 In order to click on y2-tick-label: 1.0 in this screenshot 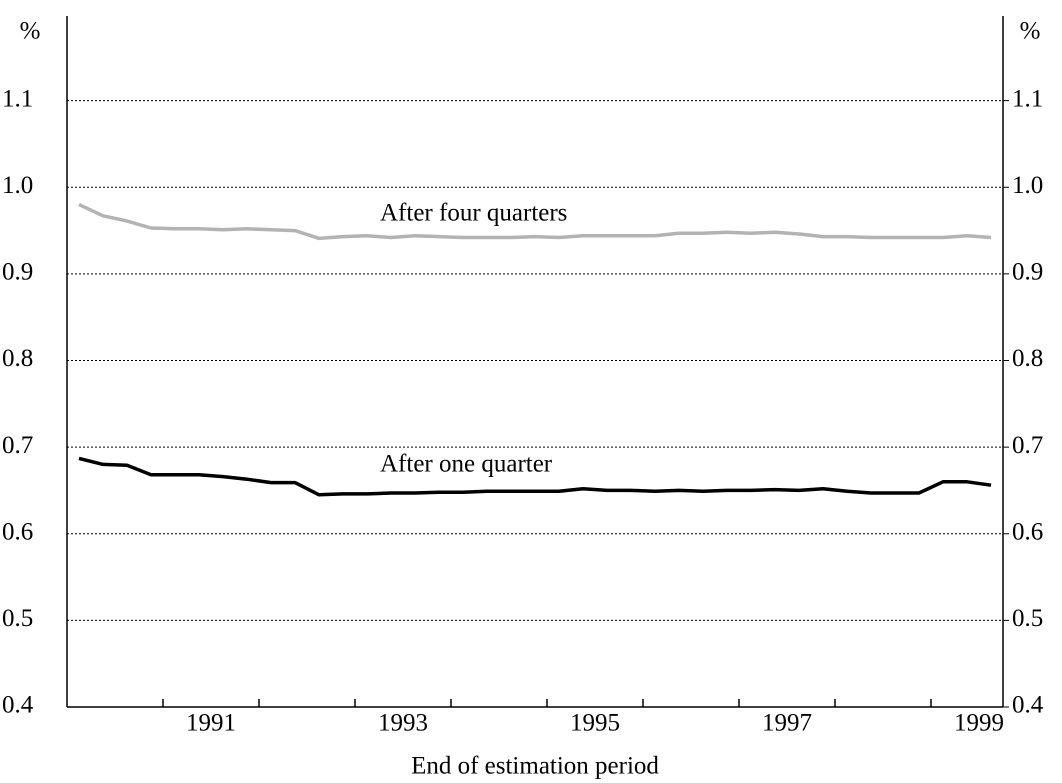, I will do `click(1027, 185)`.